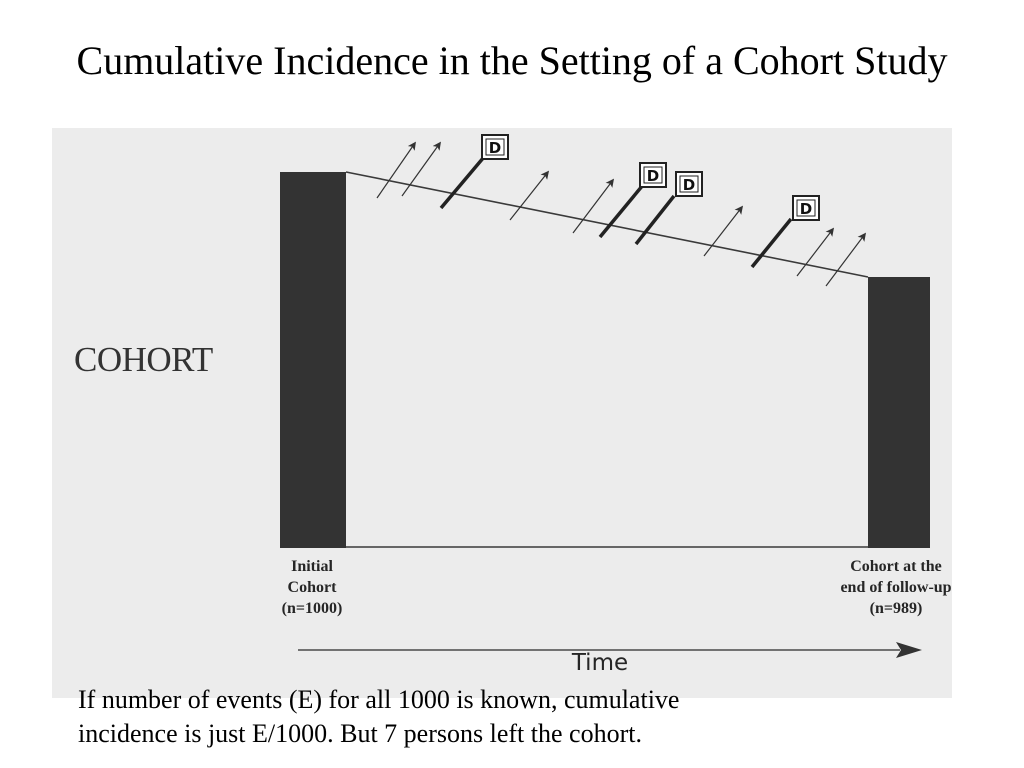 This screenshot has width=1024, height=768. I want to click on end-cohort-count: (n=989), so click(896, 608).